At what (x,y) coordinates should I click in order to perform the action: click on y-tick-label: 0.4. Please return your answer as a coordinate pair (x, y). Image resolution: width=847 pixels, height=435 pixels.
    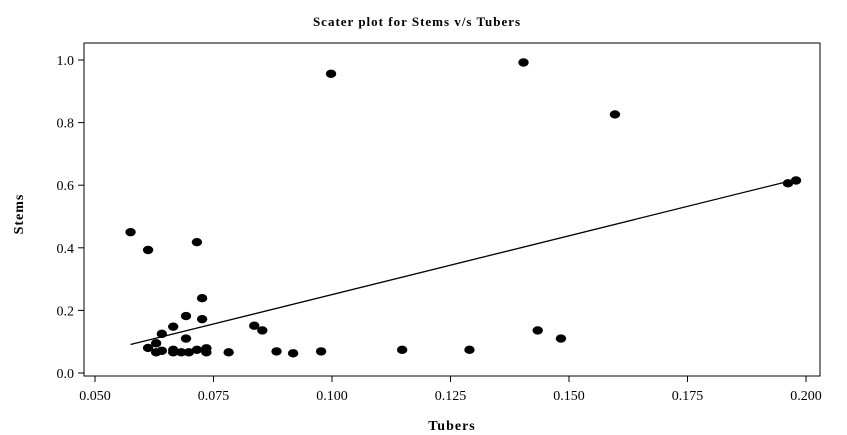
    Looking at the image, I should click on (66, 249).